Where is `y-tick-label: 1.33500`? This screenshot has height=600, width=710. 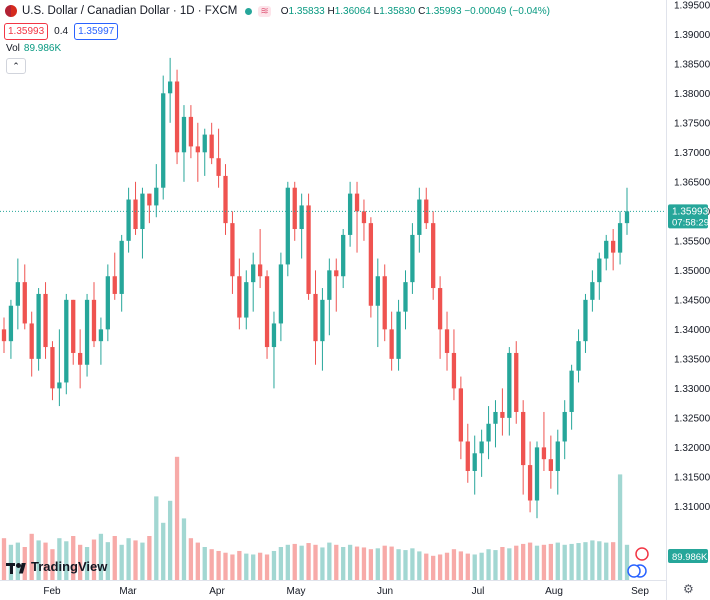
y-tick-label: 1.33500 is located at coordinates (692, 359).